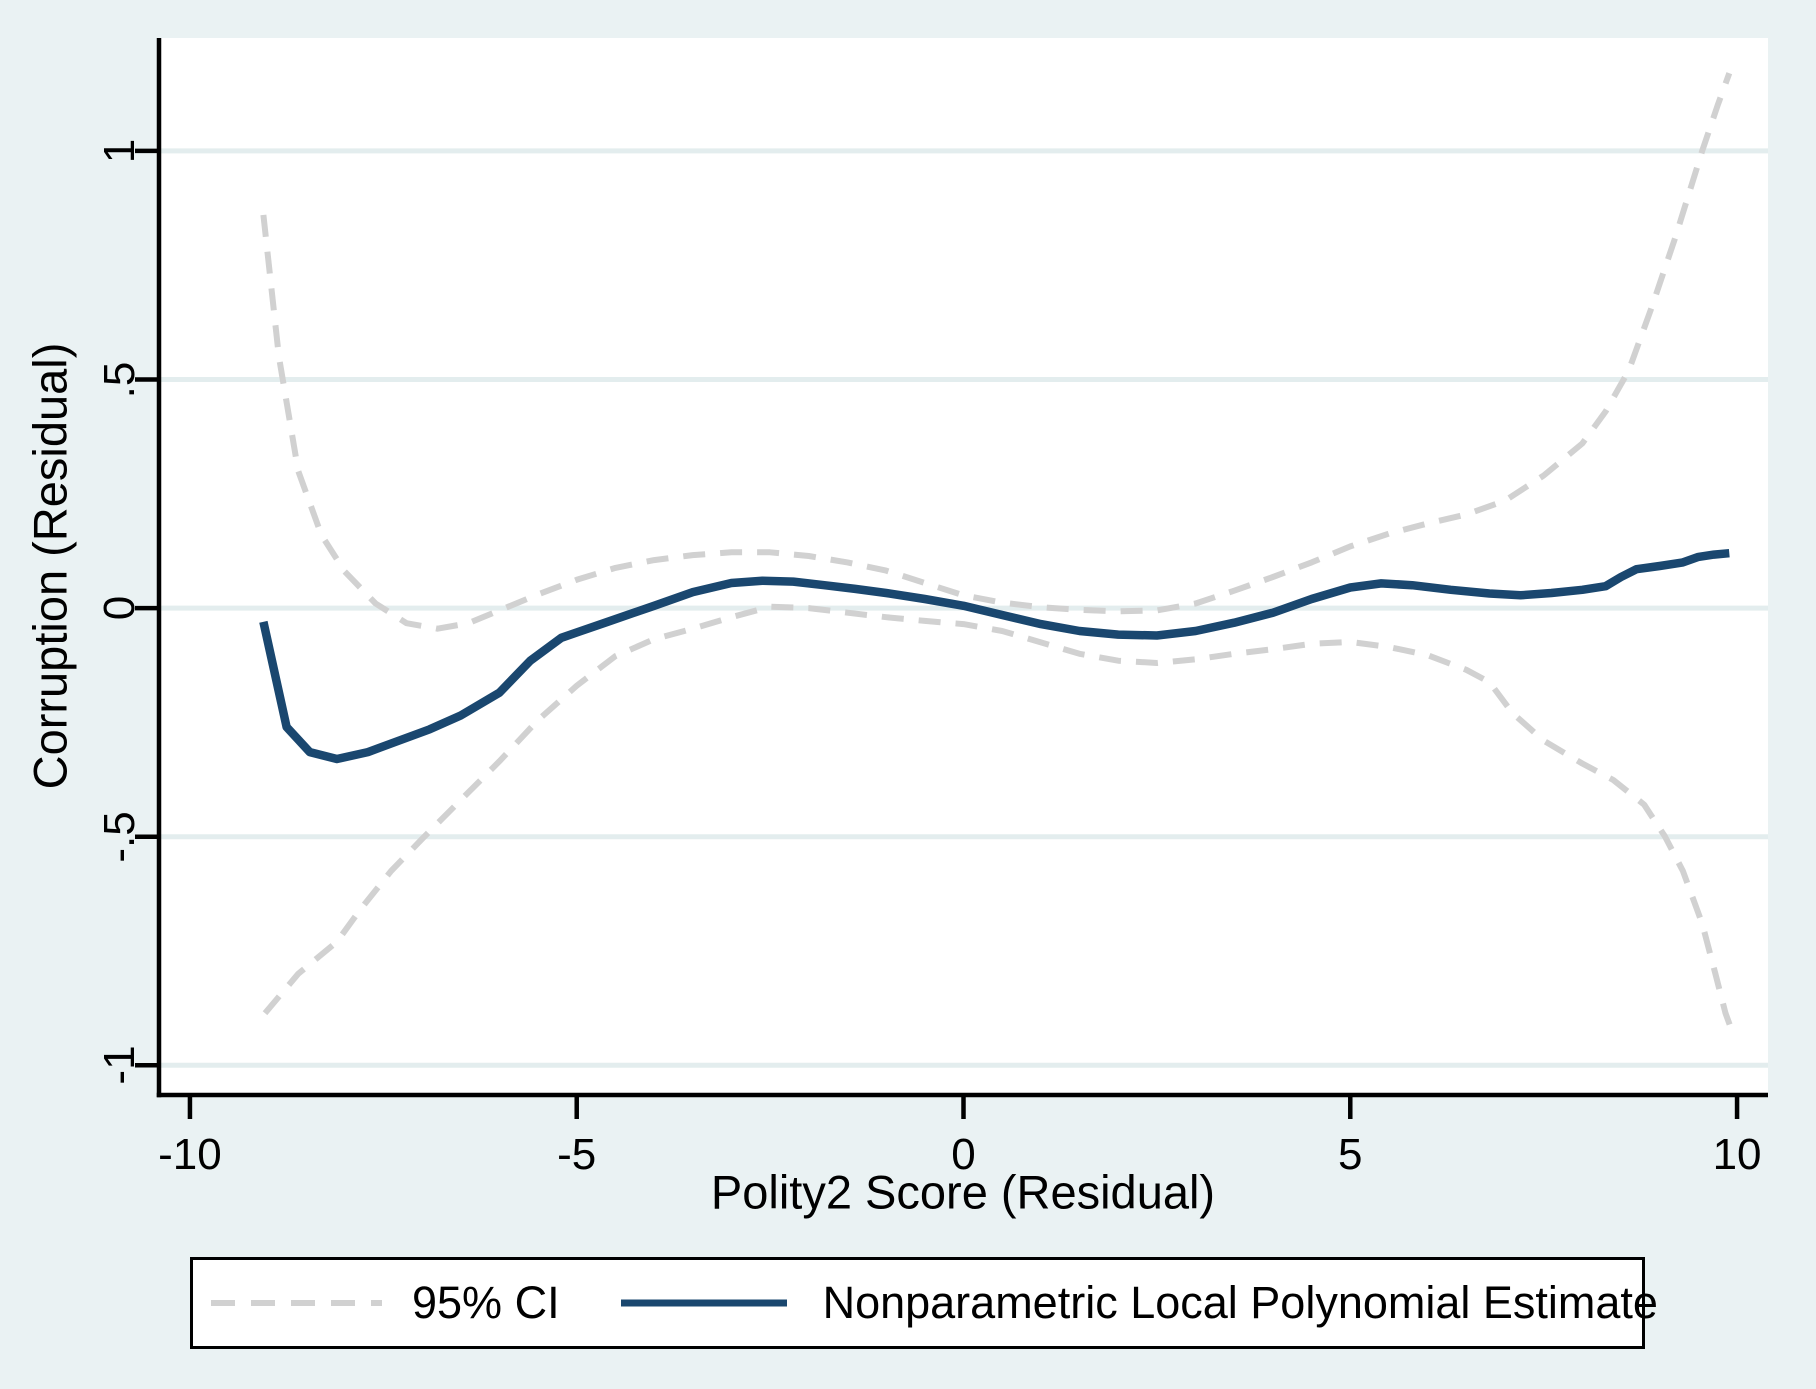  What do you see at coordinates (119, 837) in the screenshot?
I see `y-tick-label: -.5` at bounding box center [119, 837].